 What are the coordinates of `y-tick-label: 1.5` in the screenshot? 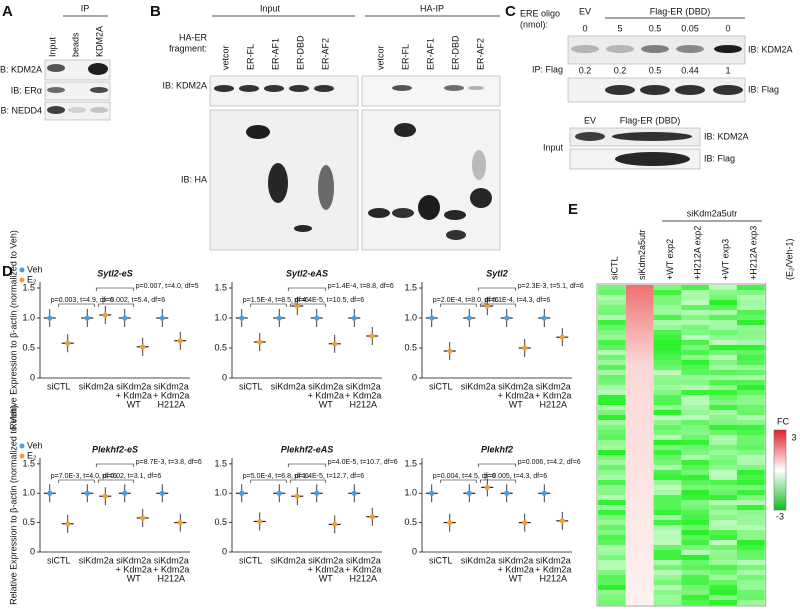 It's located at (28, 463).